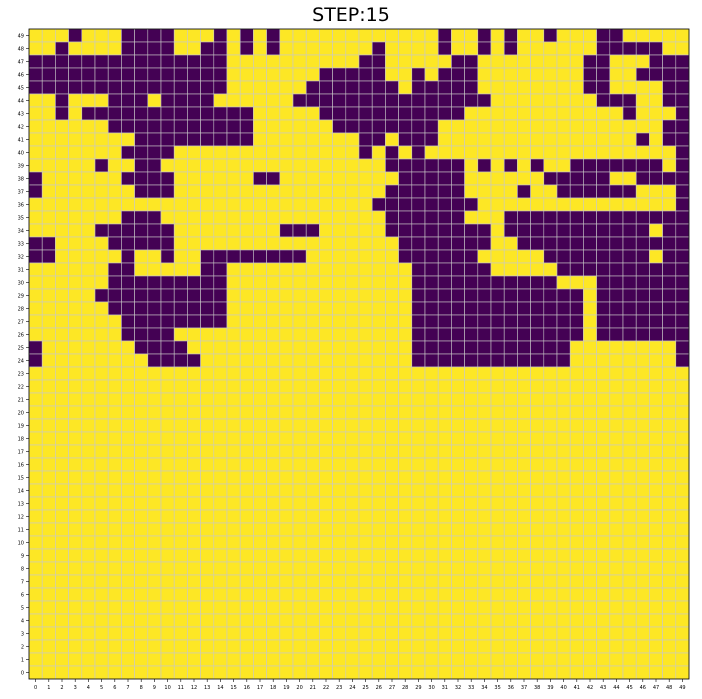 This screenshot has width=702, height=699. What do you see at coordinates (21, 491) in the screenshot?
I see `y-tick-label: 14` at bounding box center [21, 491].